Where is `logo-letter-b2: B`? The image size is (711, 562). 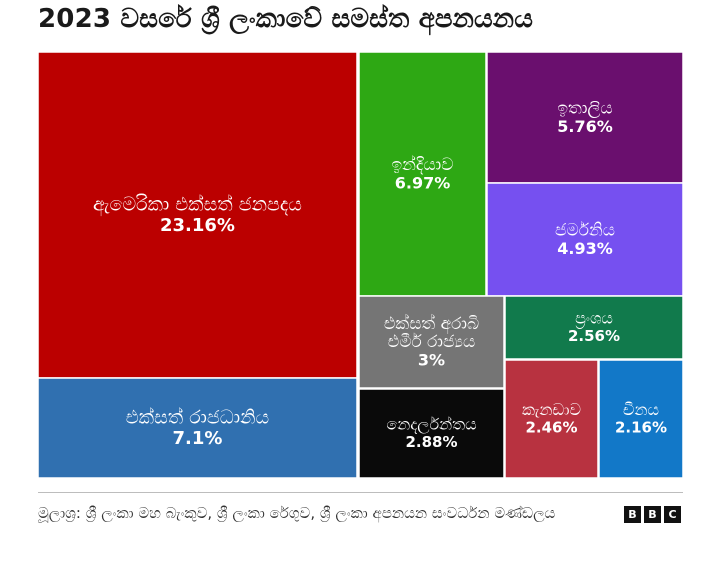
logo-letter-b2: B is located at coordinates (652, 514).